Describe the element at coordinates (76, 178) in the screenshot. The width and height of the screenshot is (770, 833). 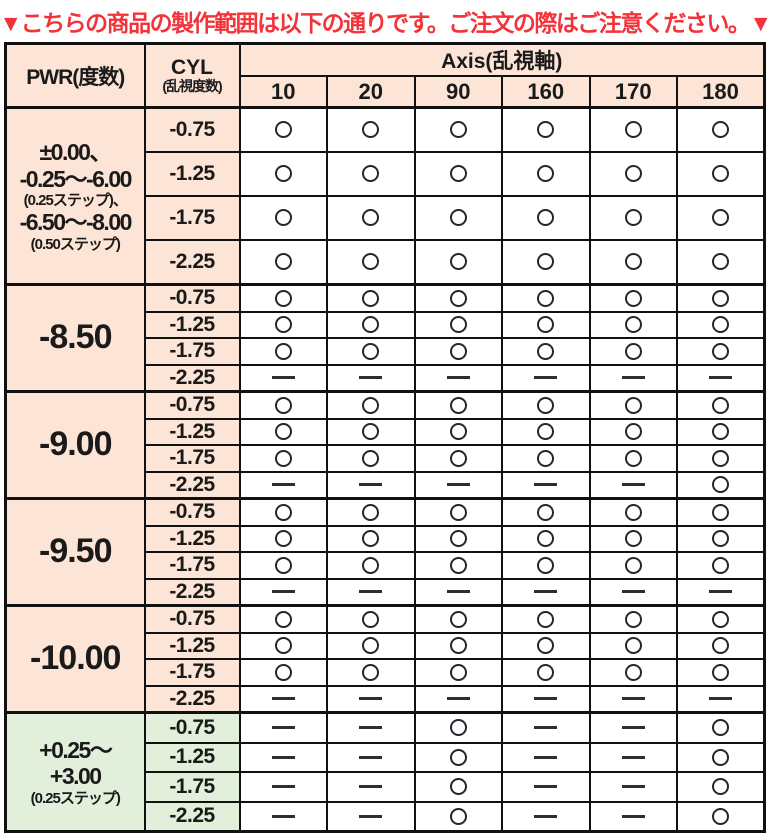
I see `pwr-group-label-line: -0.25〜-6.00` at that location.